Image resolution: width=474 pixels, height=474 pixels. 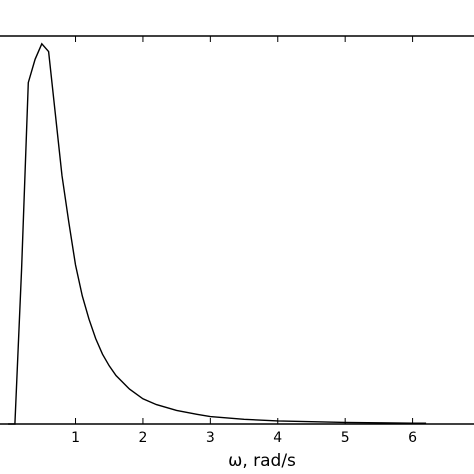 What do you see at coordinates (142, 438) in the screenshot?
I see `x-tick-label-2: 2` at bounding box center [142, 438].